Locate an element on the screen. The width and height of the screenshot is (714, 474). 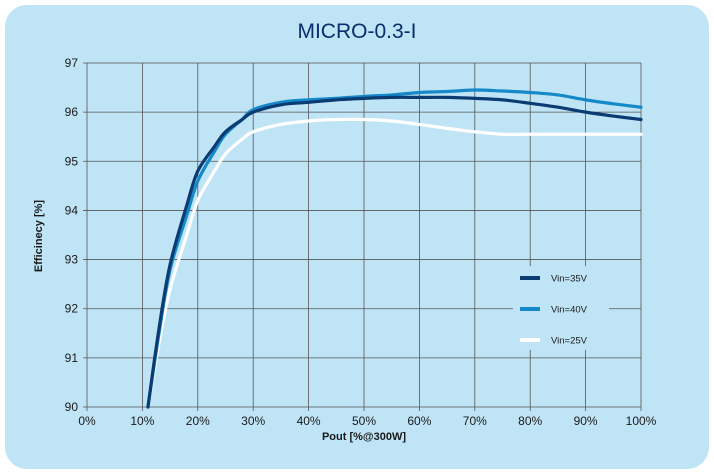
legend-label: Vin=35V is located at coordinates (569, 279).